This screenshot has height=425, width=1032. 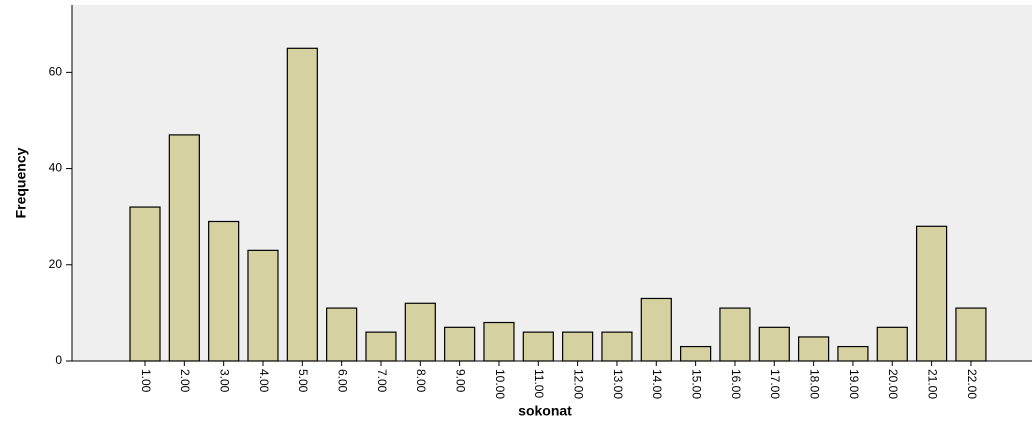 What do you see at coordinates (56, 72) in the screenshot?
I see `y-tick-label: 60` at bounding box center [56, 72].